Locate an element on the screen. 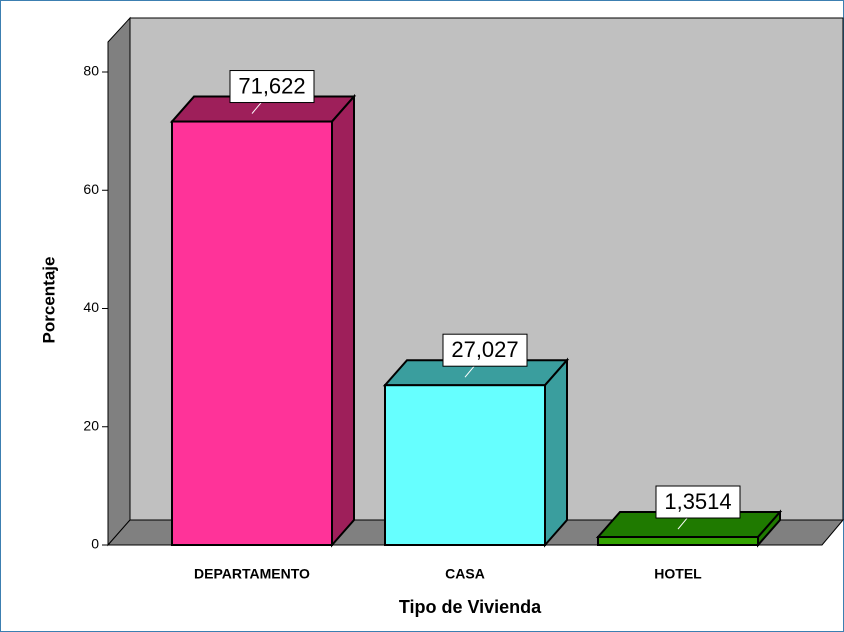  y-tick-label: 0 is located at coordinates (95, 544).